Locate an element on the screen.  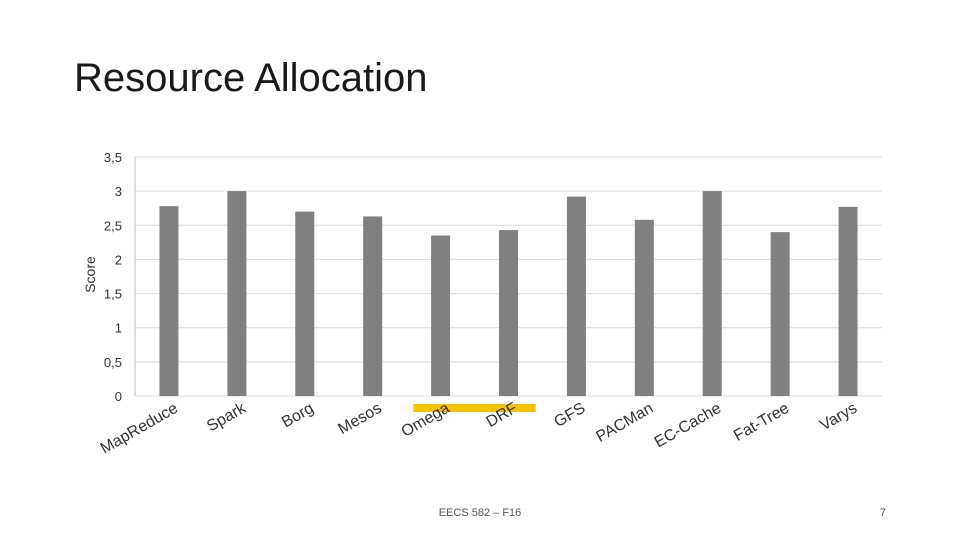
y-tick-label: 1 is located at coordinates (118, 328).